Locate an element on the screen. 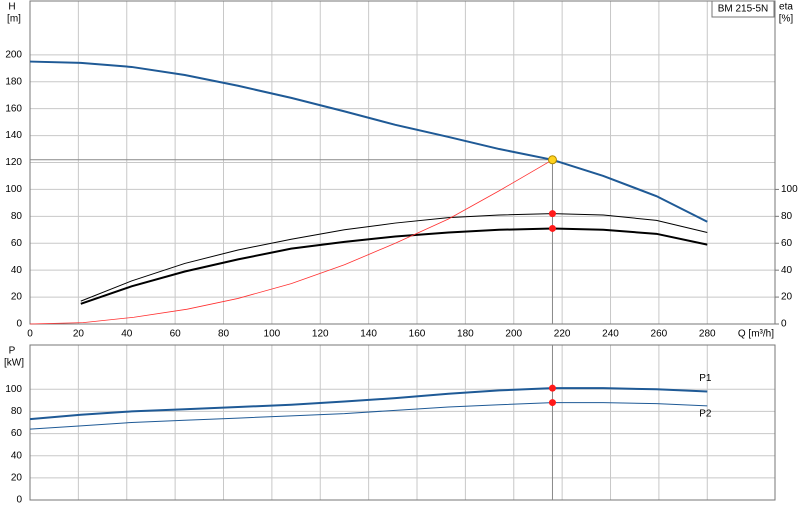 This screenshot has height=520, width=800. y-axis-unit: [kW] is located at coordinates (14, 363).